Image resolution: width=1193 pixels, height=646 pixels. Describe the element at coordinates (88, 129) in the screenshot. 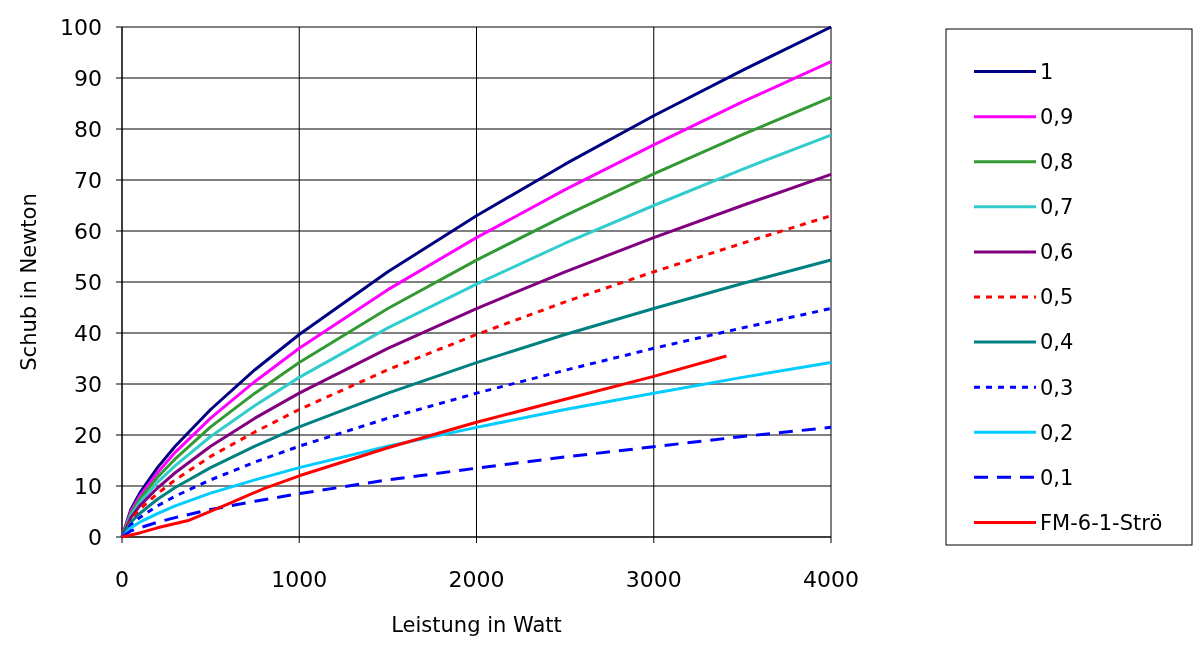

I see `y-tick-label: 80` at that location.